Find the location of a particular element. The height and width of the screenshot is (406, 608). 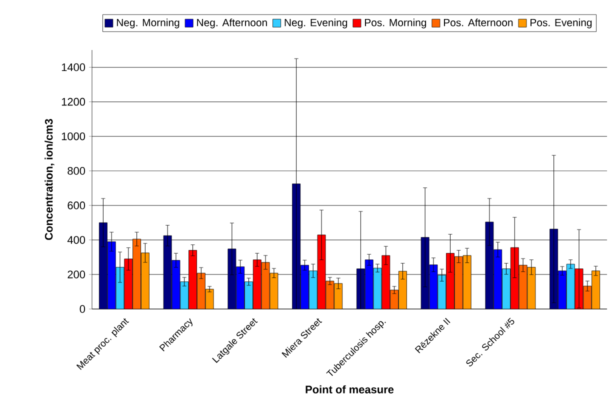

y-tick-label: 1400 is located at coordinates (74, 67).